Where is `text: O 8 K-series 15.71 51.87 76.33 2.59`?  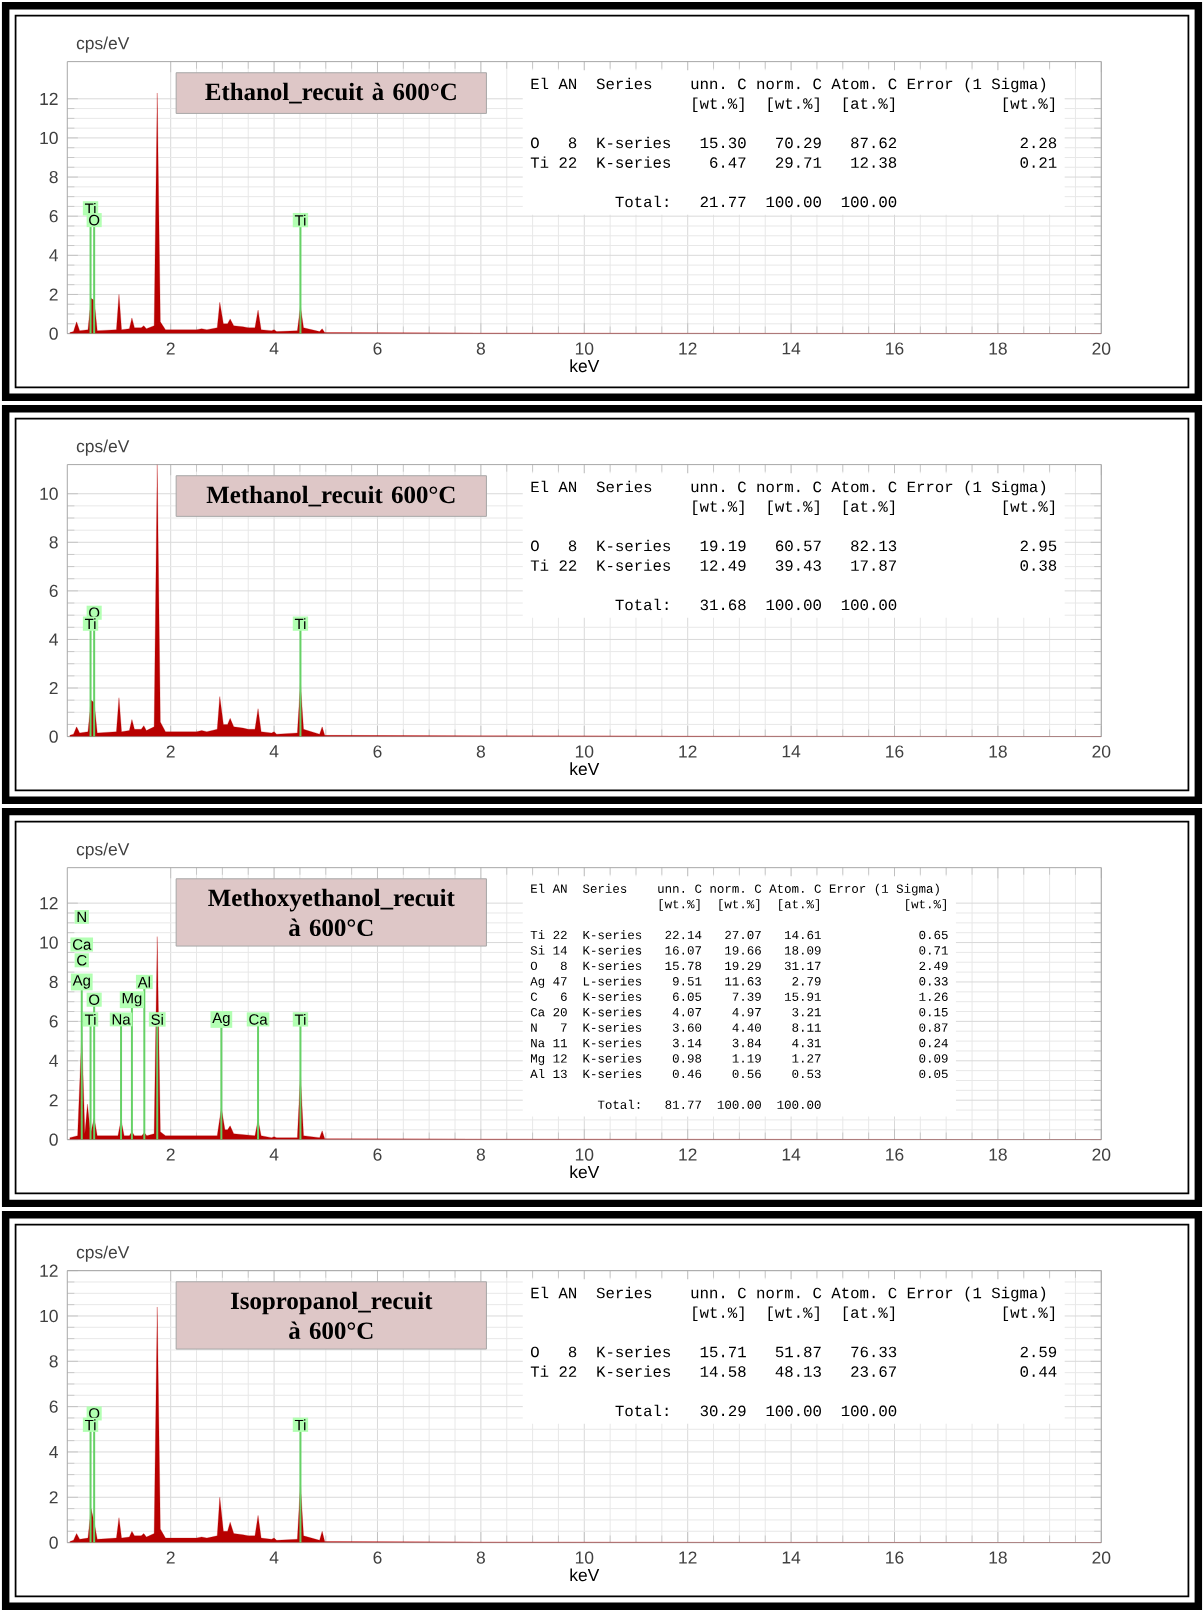 text: O 8 K-series 15.71 51.87 76.33 2.59 is located at coordinates (794, 1351).